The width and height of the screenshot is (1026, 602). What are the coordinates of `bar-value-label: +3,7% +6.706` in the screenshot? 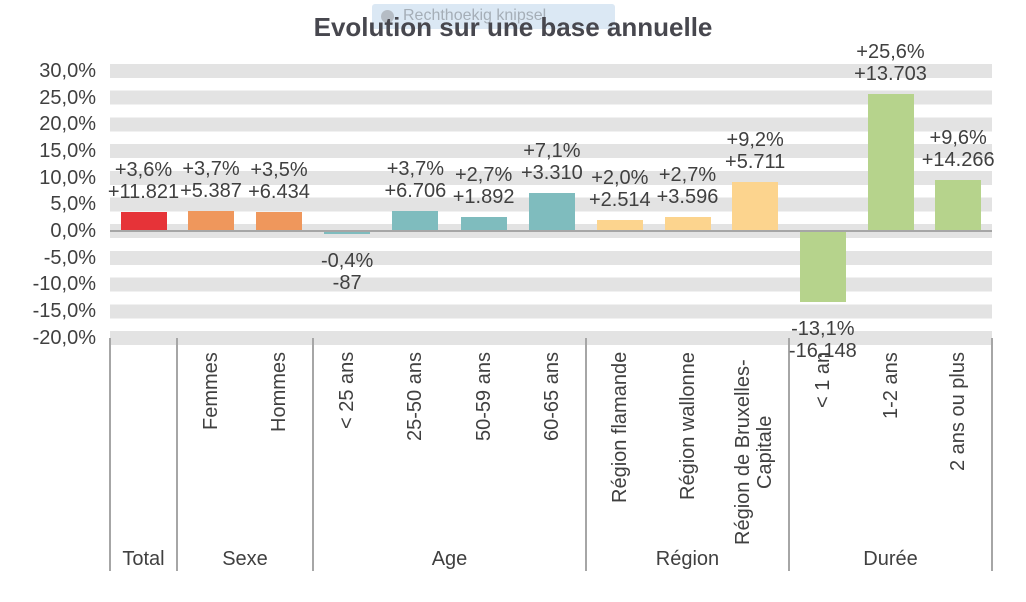 It's located at (415, 180).